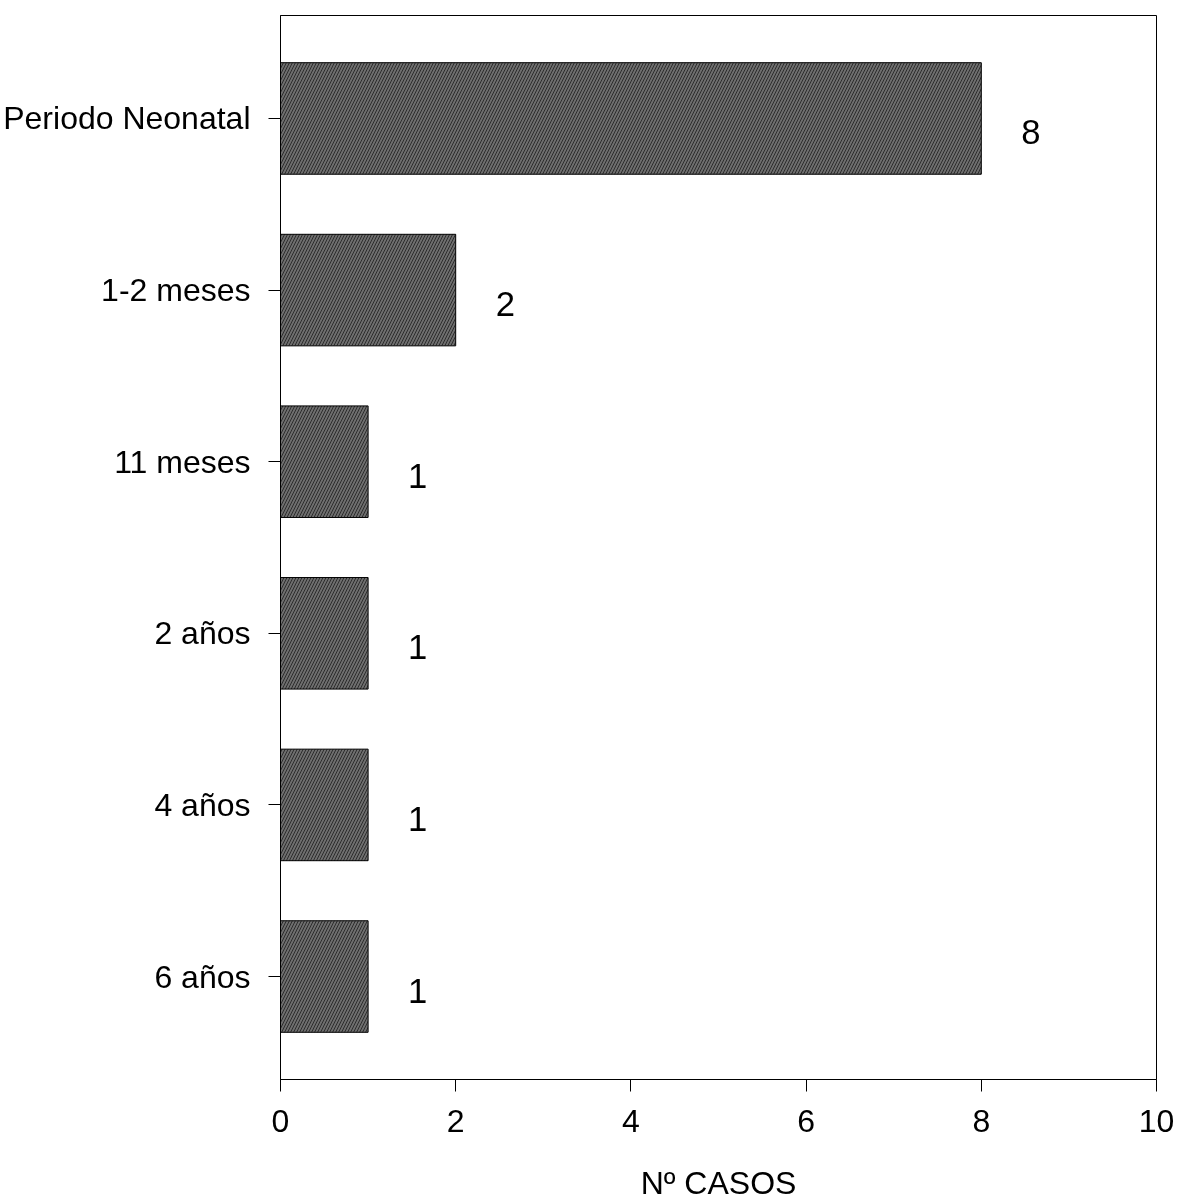  I want to click on y-tick-label: 4 años, so click(202, 804).